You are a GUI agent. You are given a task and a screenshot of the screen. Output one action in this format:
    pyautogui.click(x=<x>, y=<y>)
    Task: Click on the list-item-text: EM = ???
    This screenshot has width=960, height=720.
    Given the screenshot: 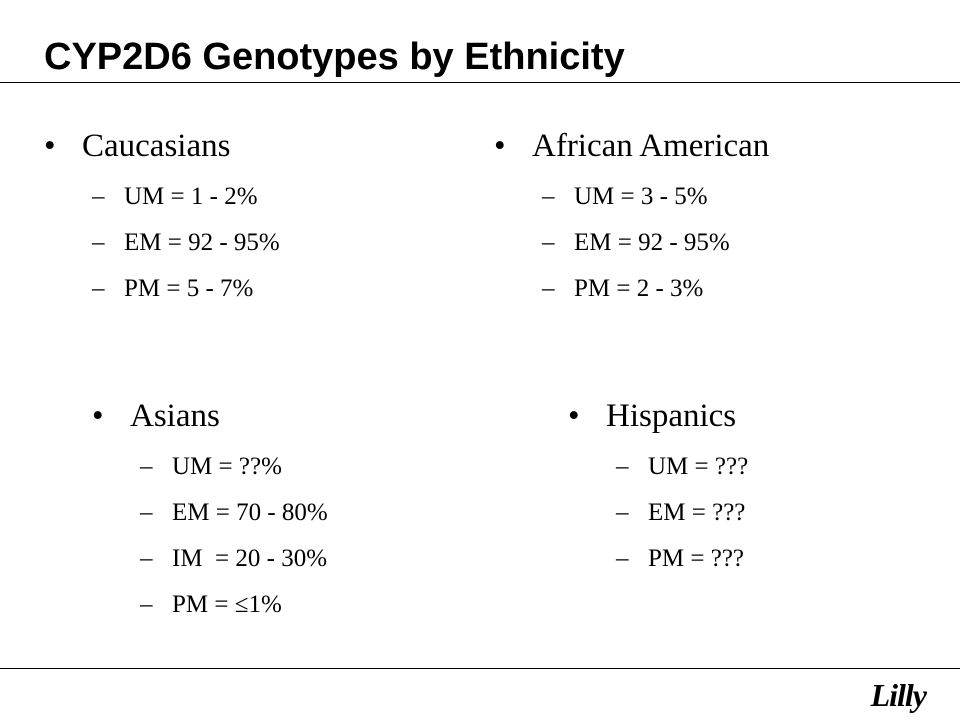 What is the action you would take?
    pyautogui.click(x=697, y=512)
    